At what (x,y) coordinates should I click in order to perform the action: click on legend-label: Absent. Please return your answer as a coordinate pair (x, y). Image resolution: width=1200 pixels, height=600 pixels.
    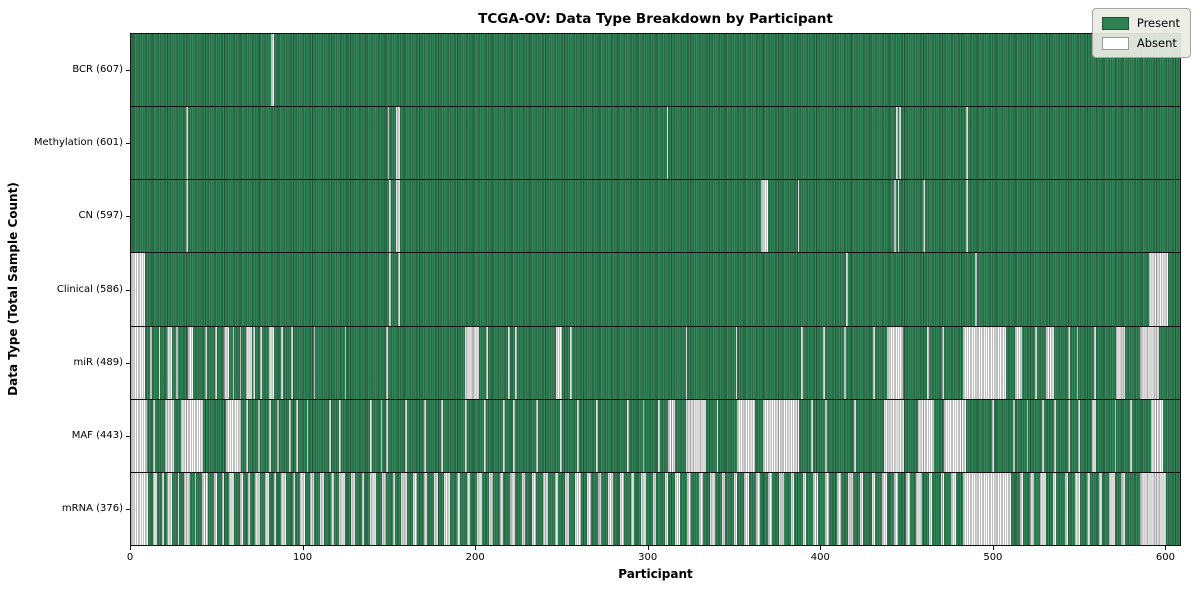
    Looking at the image, I should click on (1156, 43).